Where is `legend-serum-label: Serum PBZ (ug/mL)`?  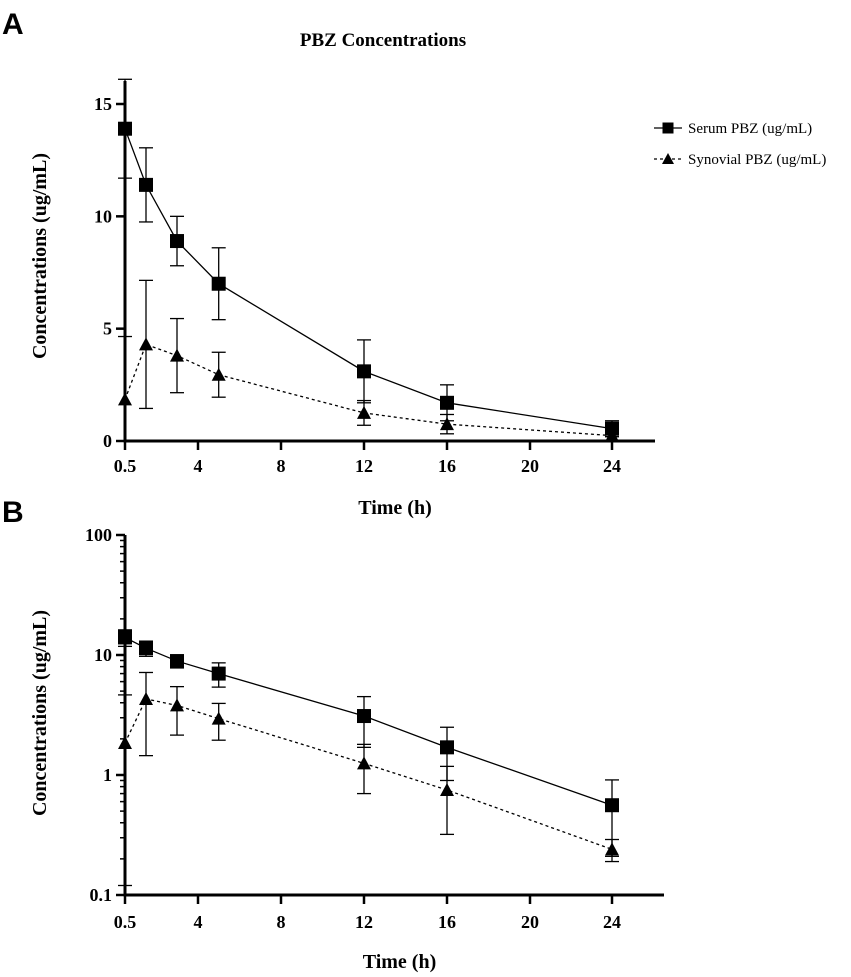
legend-serum-label: Serum PBZ (ug/mL) is located at coordinates (750, 129).